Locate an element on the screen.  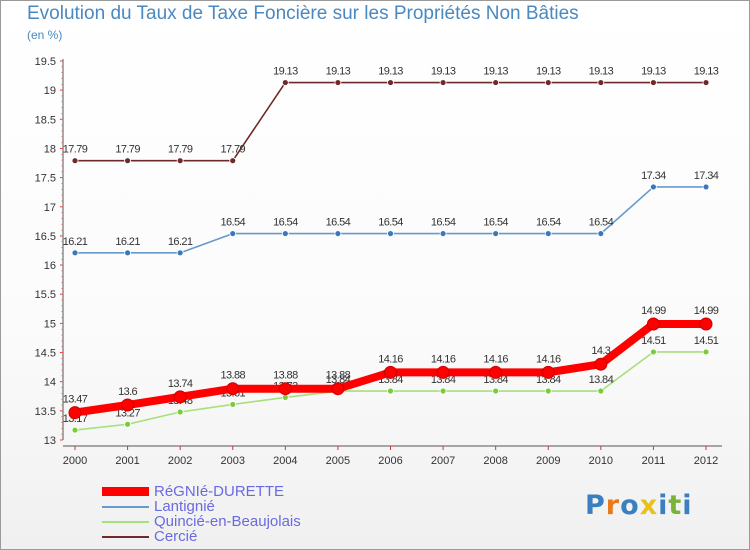
x-tick-label: 2001 is located at coordinates (127, 461).